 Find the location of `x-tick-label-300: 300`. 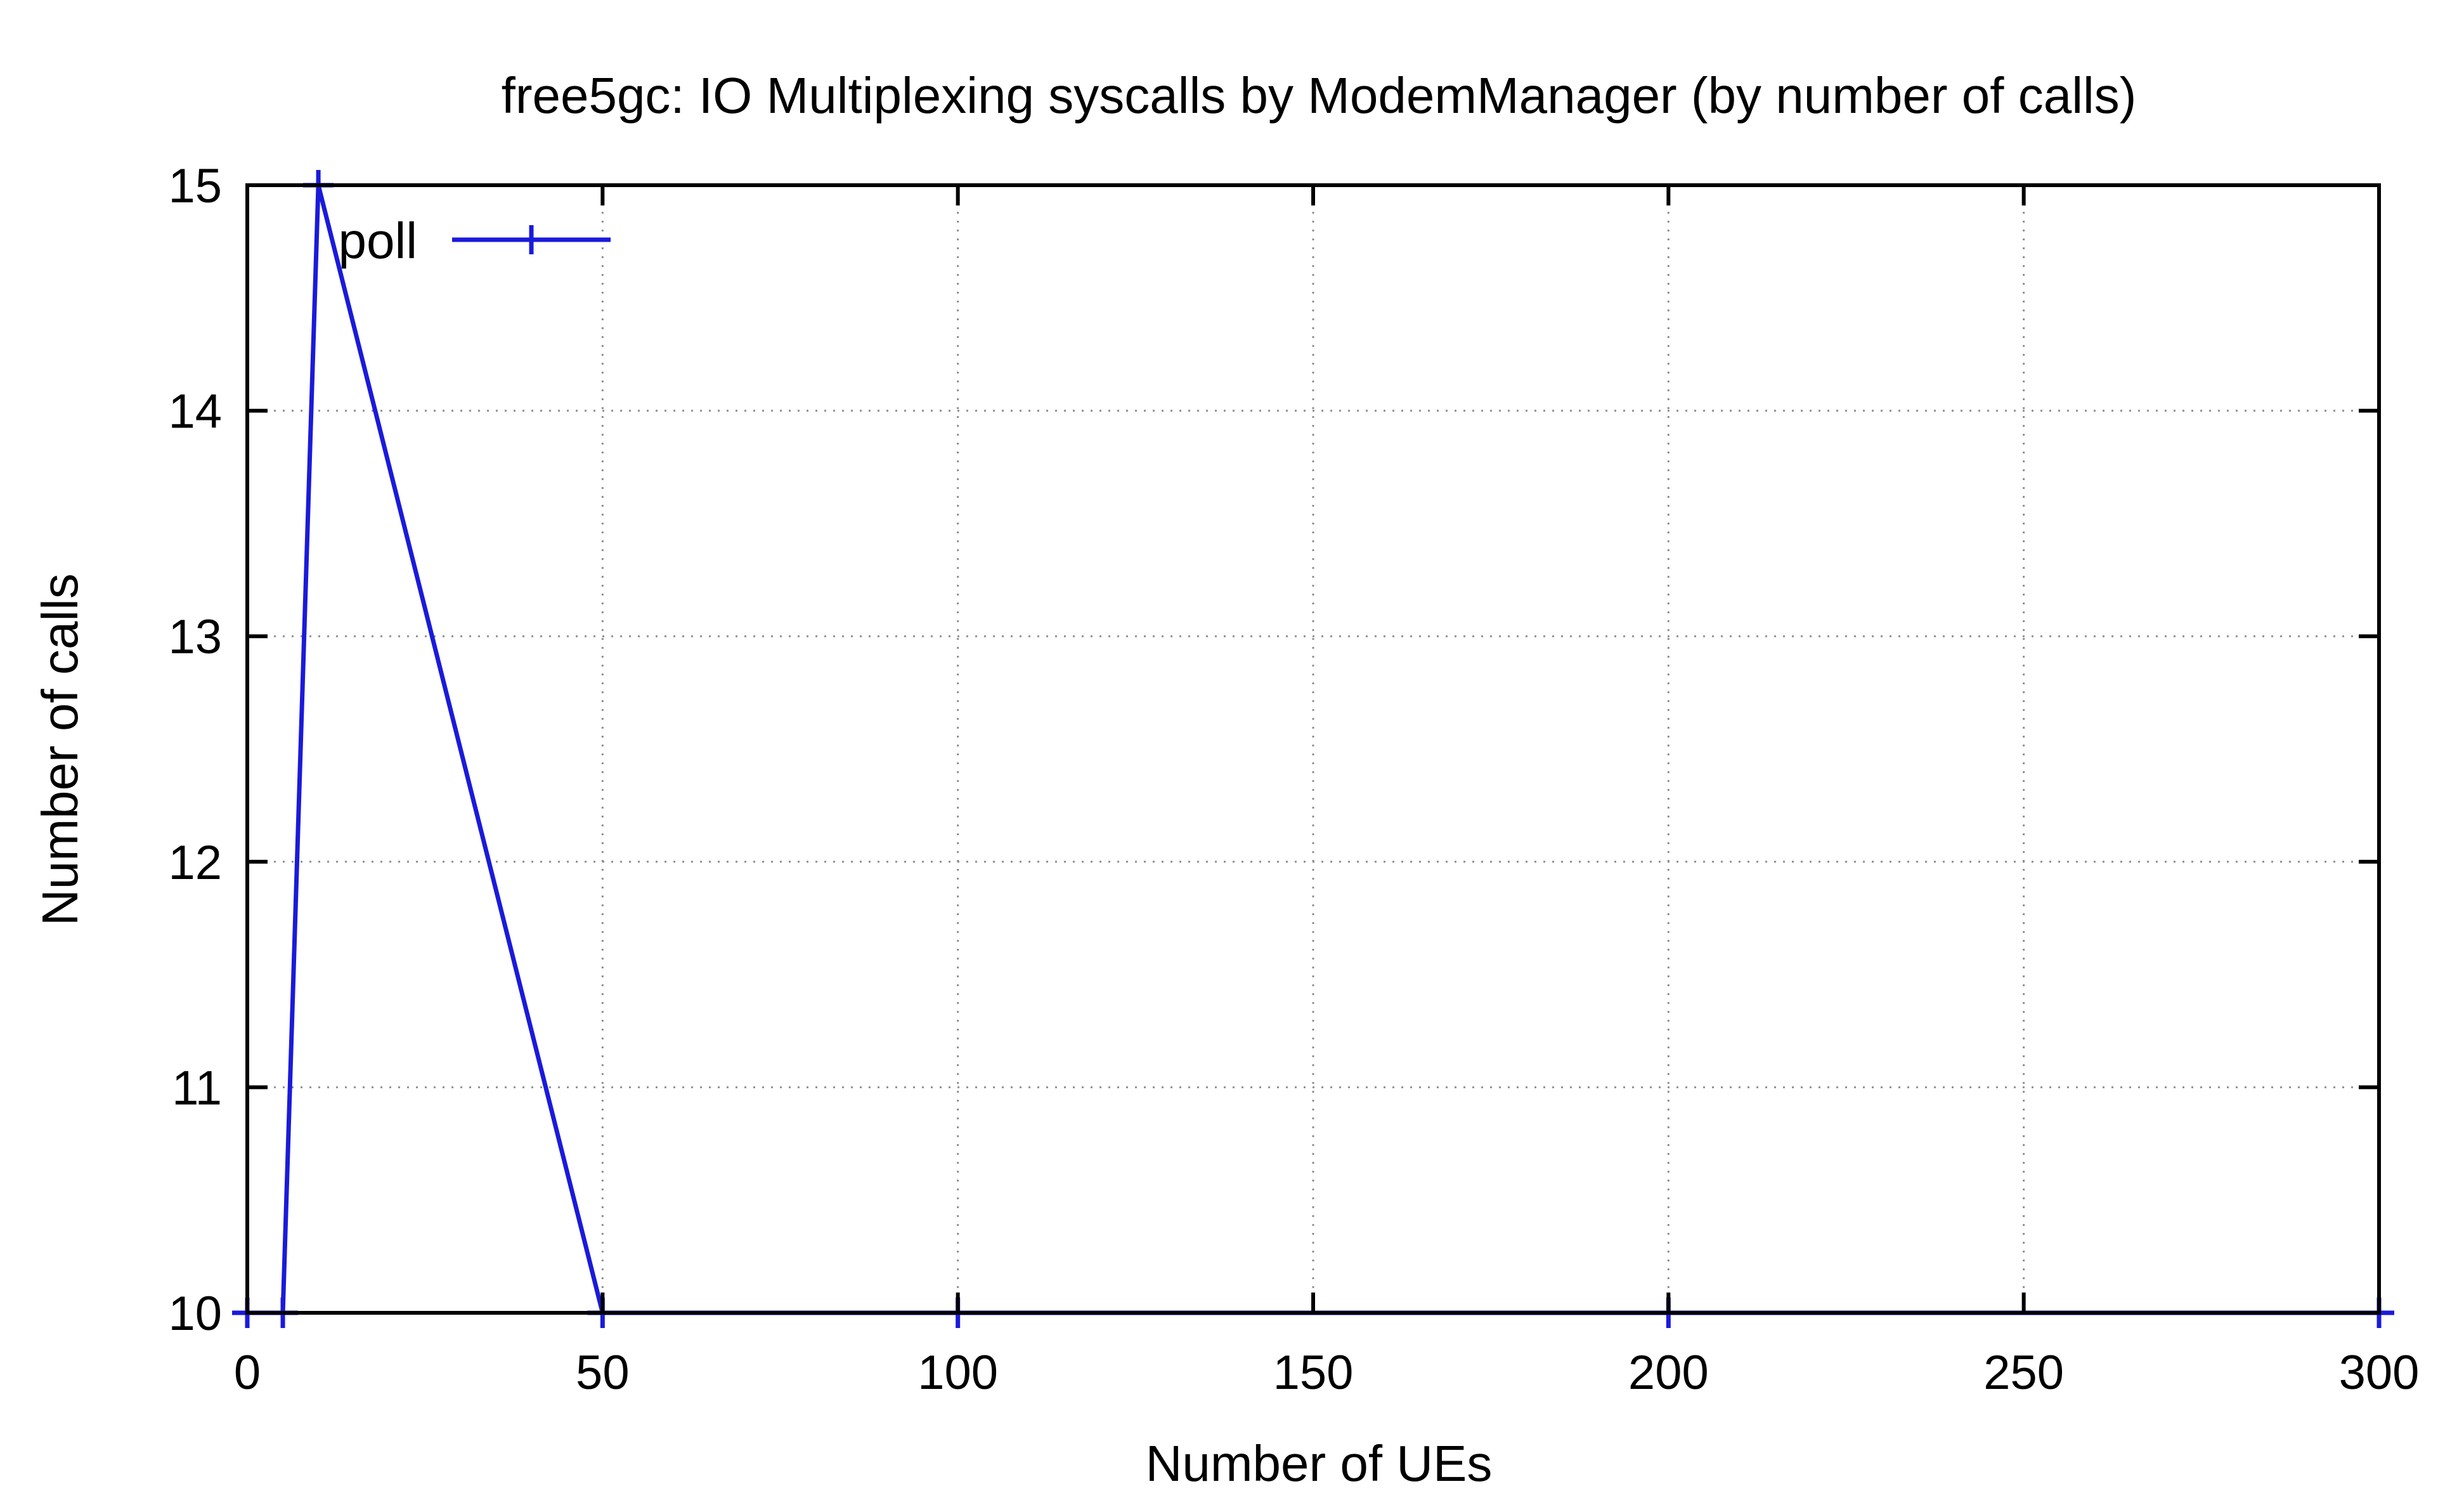

x-tick-label-300: 300 is located at coordinates (2379, 1373).